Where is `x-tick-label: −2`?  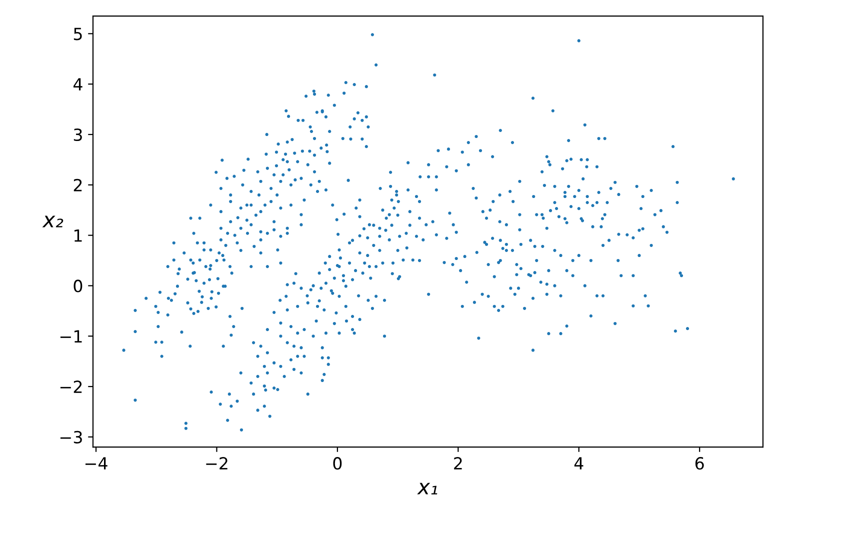 x-tick-label: −2 is located at coordinates (217, 463).